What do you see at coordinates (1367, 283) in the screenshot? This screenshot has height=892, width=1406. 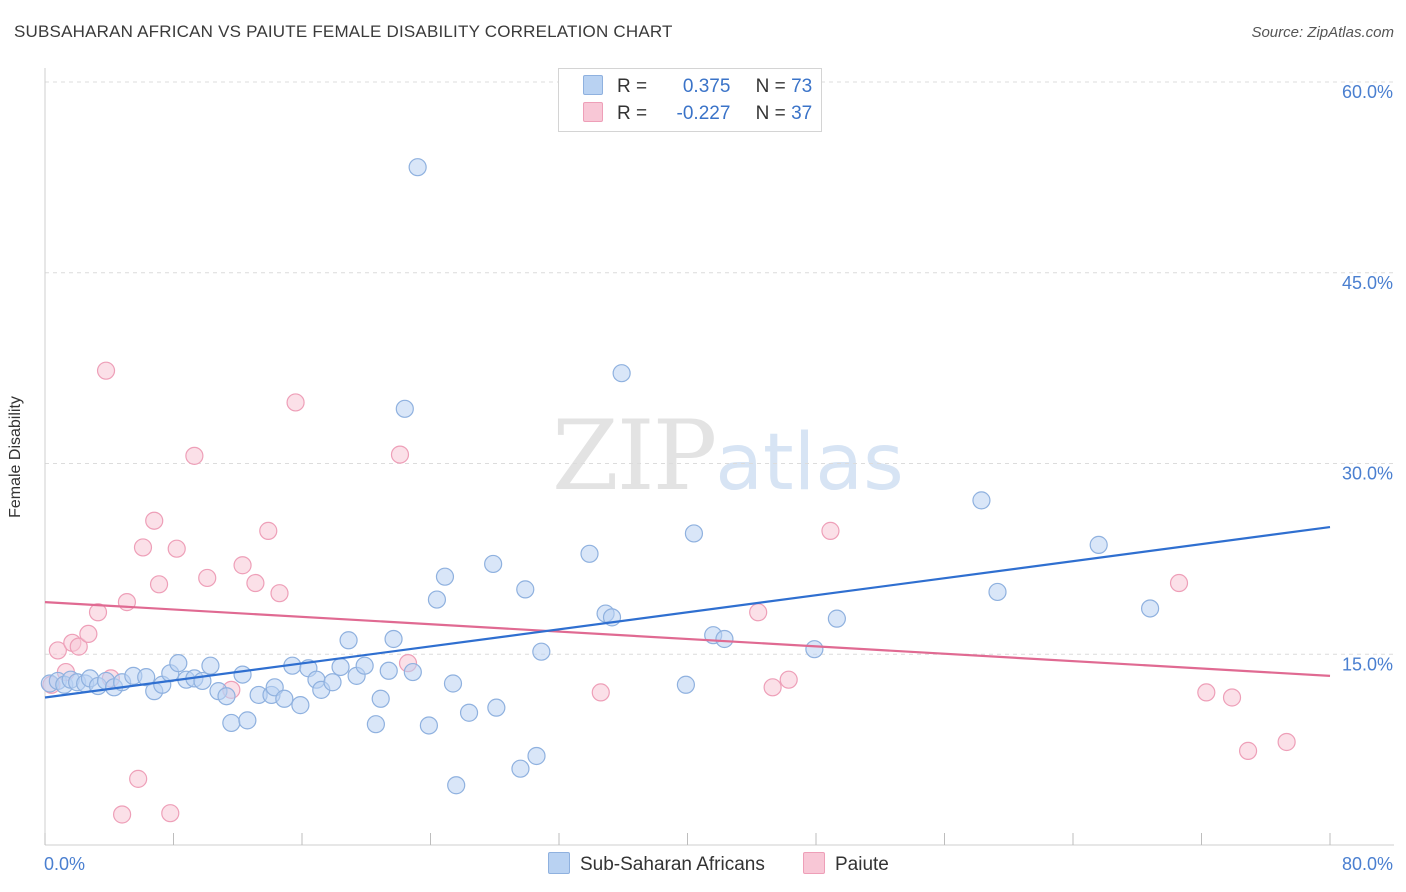 I see `y-tick-label-2: 45.0%` at bounding box center [1367, 283].